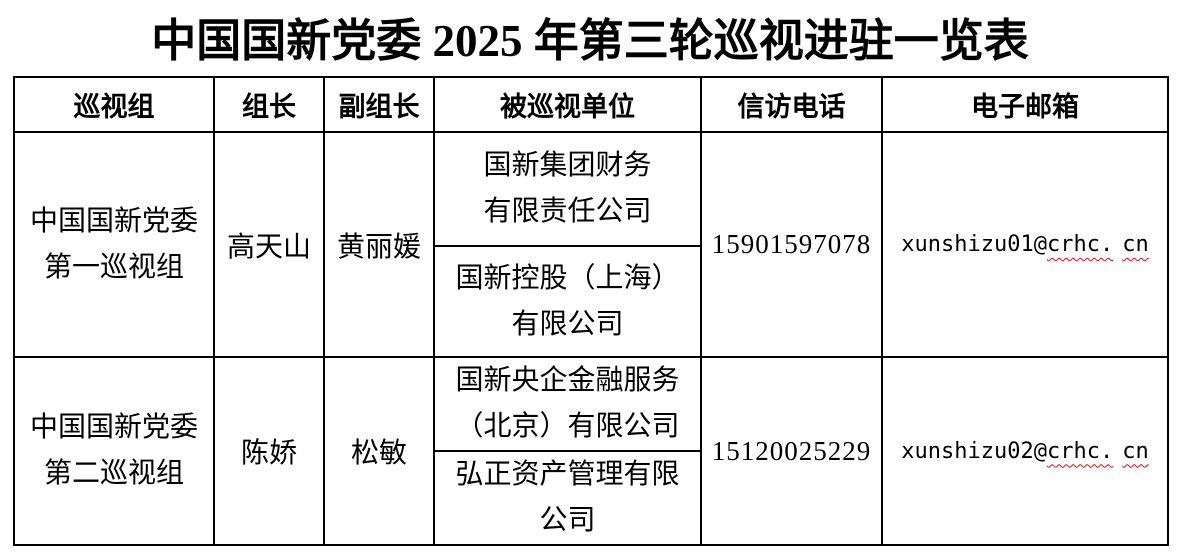 The height and width of the screenshot is (555, 1180). I want to click on group-name-line2: 第一巡视组, so click(113, 267).